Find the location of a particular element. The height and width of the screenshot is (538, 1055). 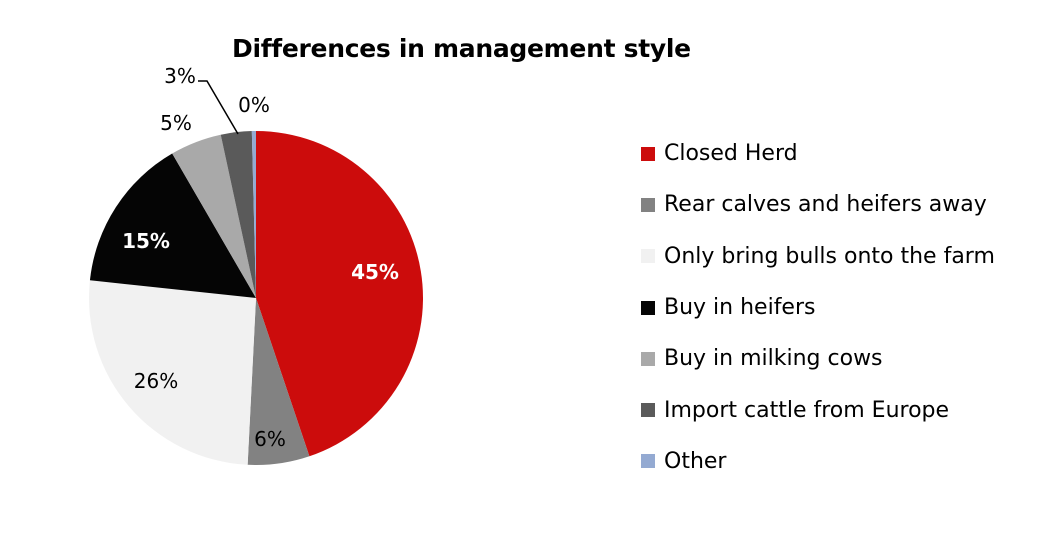

legend-label: Only bring bulls onto the farm is located at coordinates (829, 256).